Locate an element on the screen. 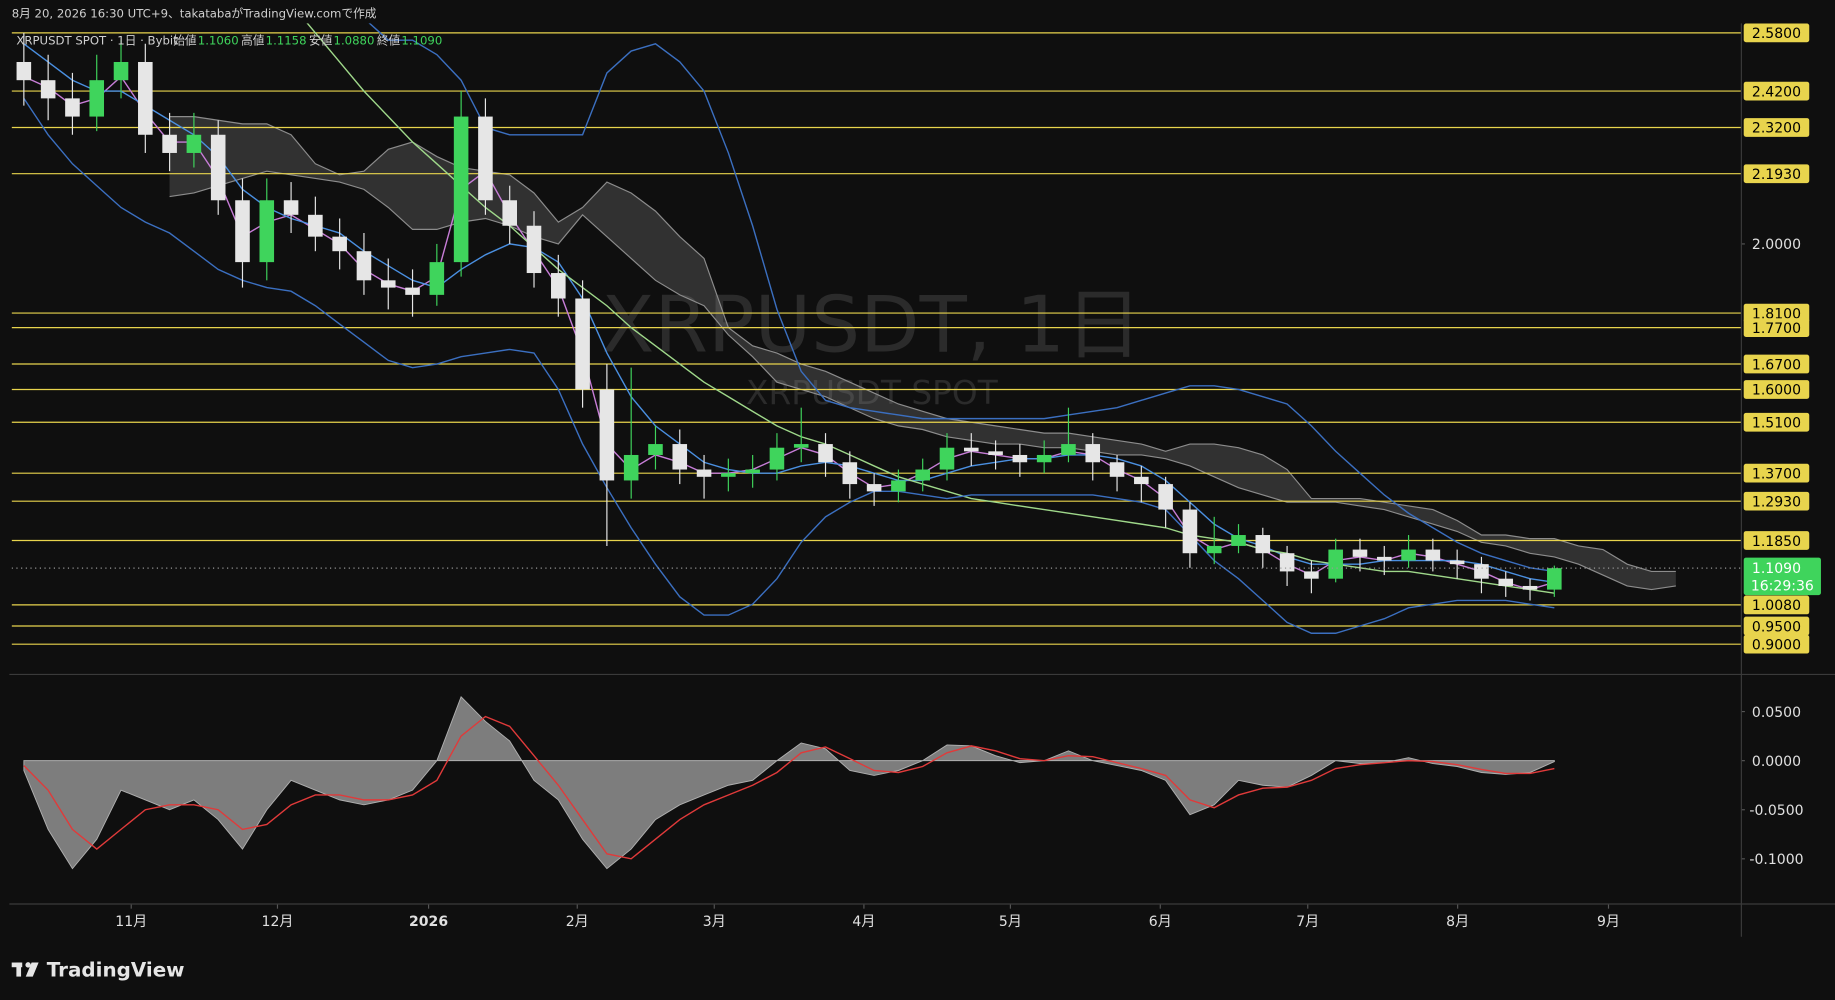 Image resolution: width=1835 pixels, height=1000 pixels. x-tick-label: 8月 is located at coordinates (1457, 922).